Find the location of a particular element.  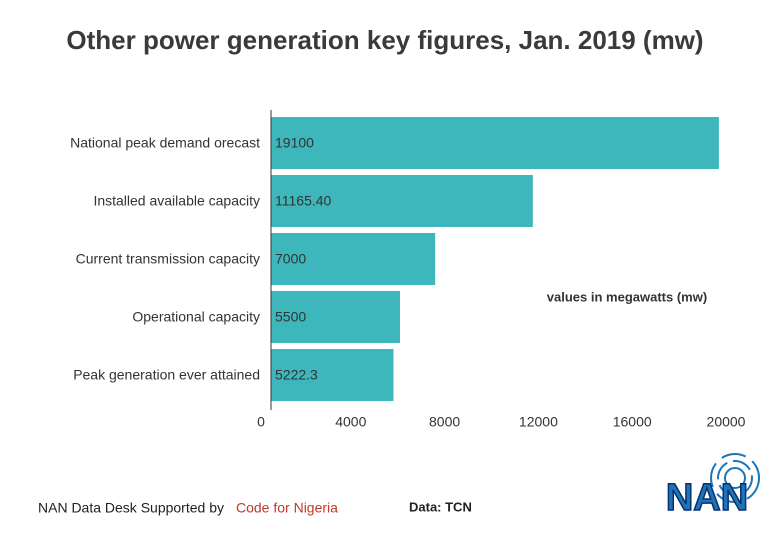

x-tick-label: 0 is located at coordinates (261, 422).